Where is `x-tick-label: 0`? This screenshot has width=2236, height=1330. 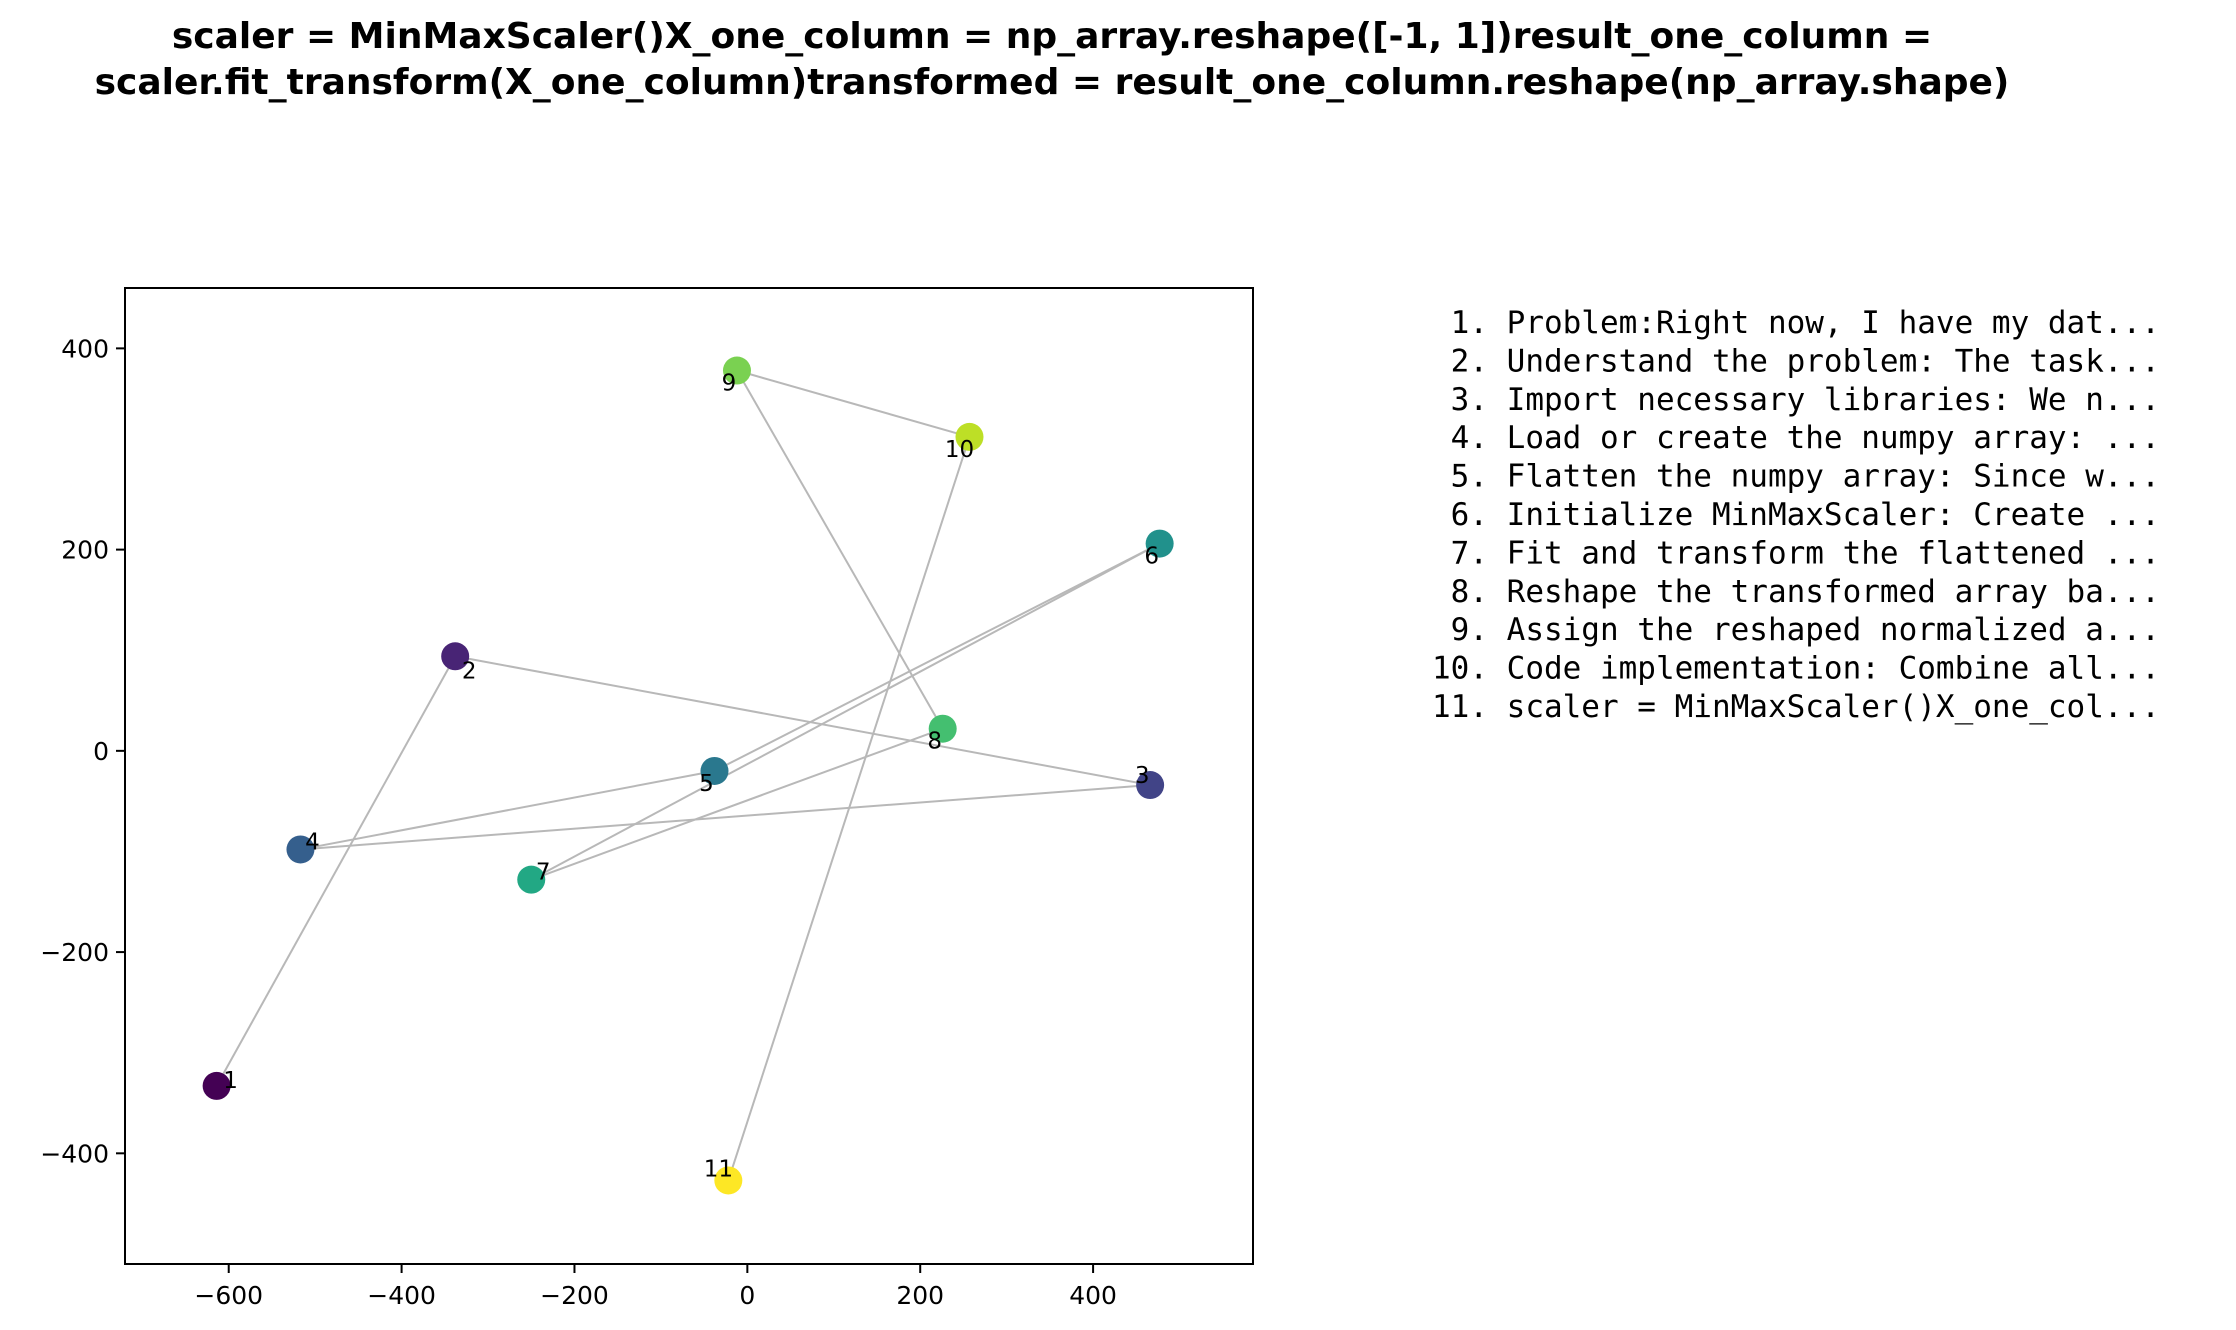
x-tick-label: 0 is located at coordinates (747, 1295).